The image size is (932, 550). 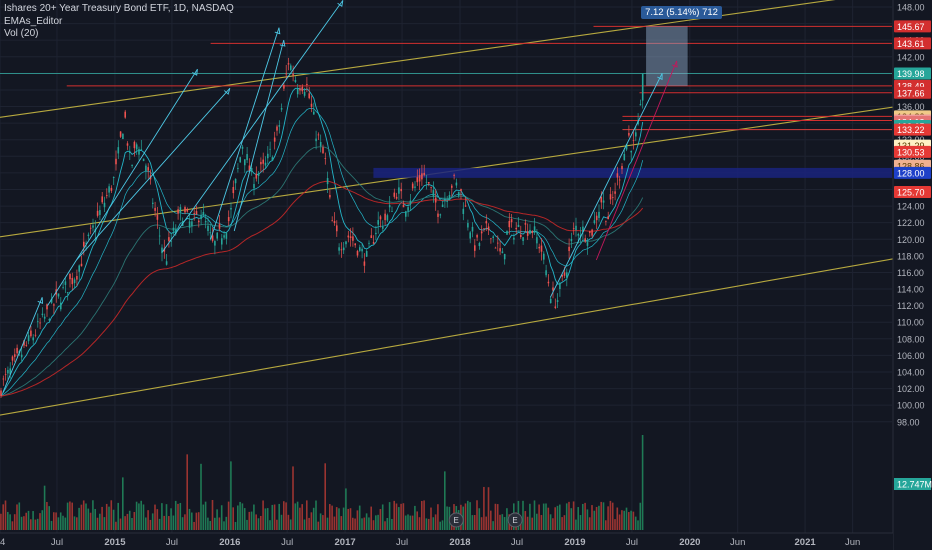 What do you see at coordinates (681, 13) in the screenshot?
I see `measure-label: 7.12 (5.14%) 712` at bounding box center [681, 13].